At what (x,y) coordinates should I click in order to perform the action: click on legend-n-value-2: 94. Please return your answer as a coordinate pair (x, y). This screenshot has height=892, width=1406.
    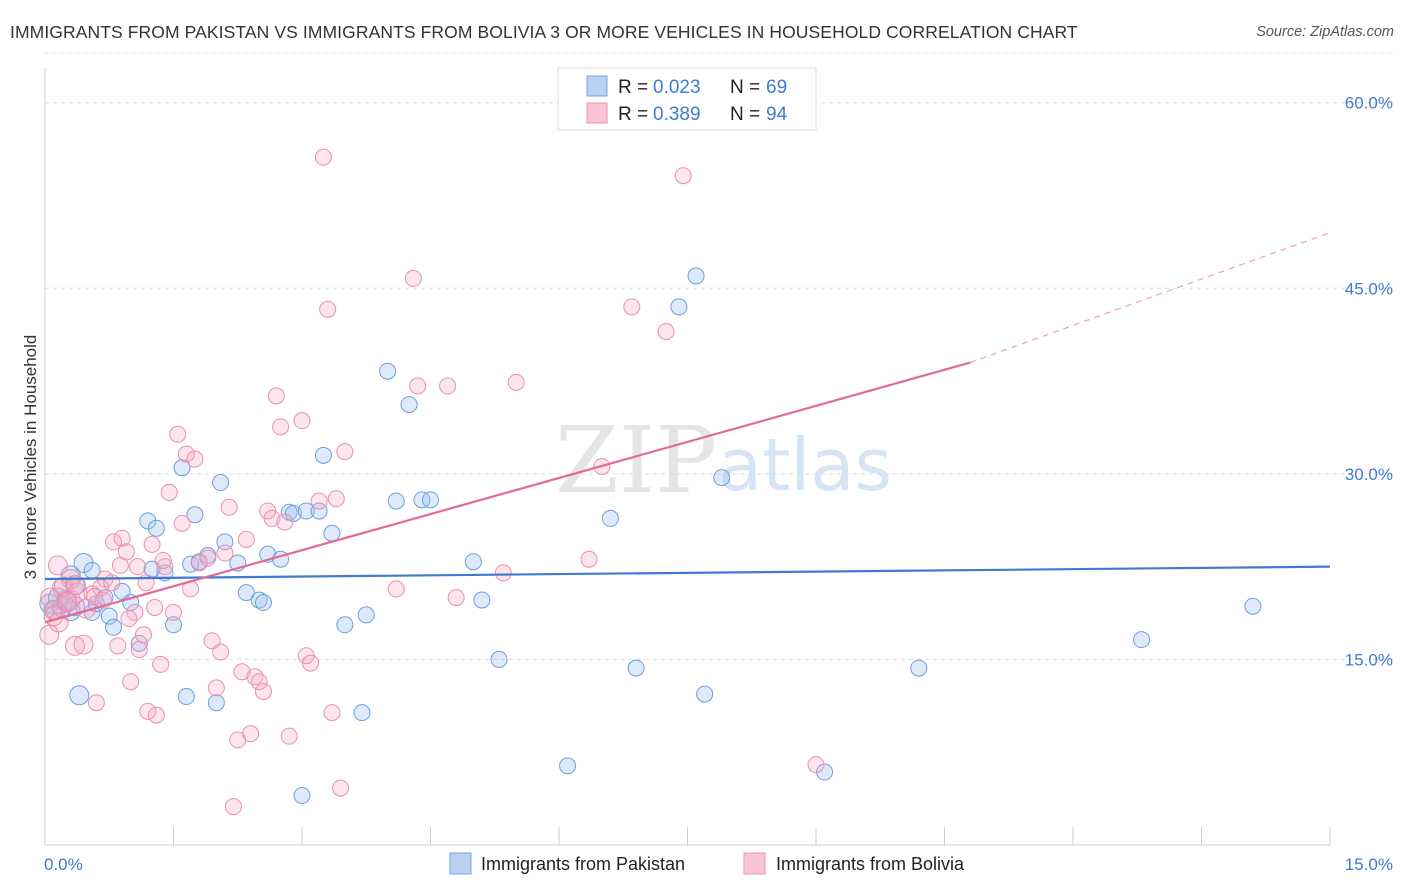
    Looking at the image, I should click on (777, 114).